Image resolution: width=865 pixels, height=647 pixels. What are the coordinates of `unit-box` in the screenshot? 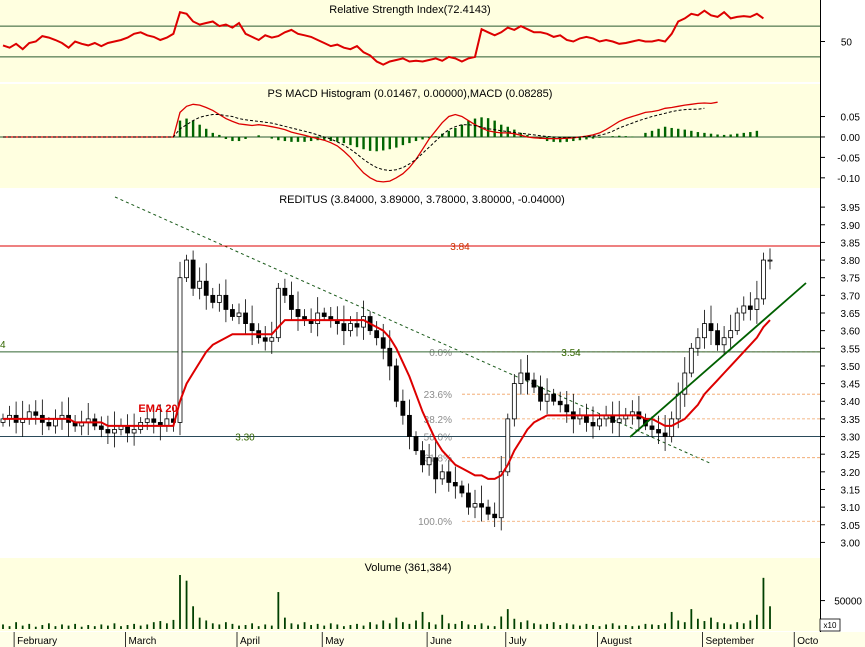 It's located at (830, 625).